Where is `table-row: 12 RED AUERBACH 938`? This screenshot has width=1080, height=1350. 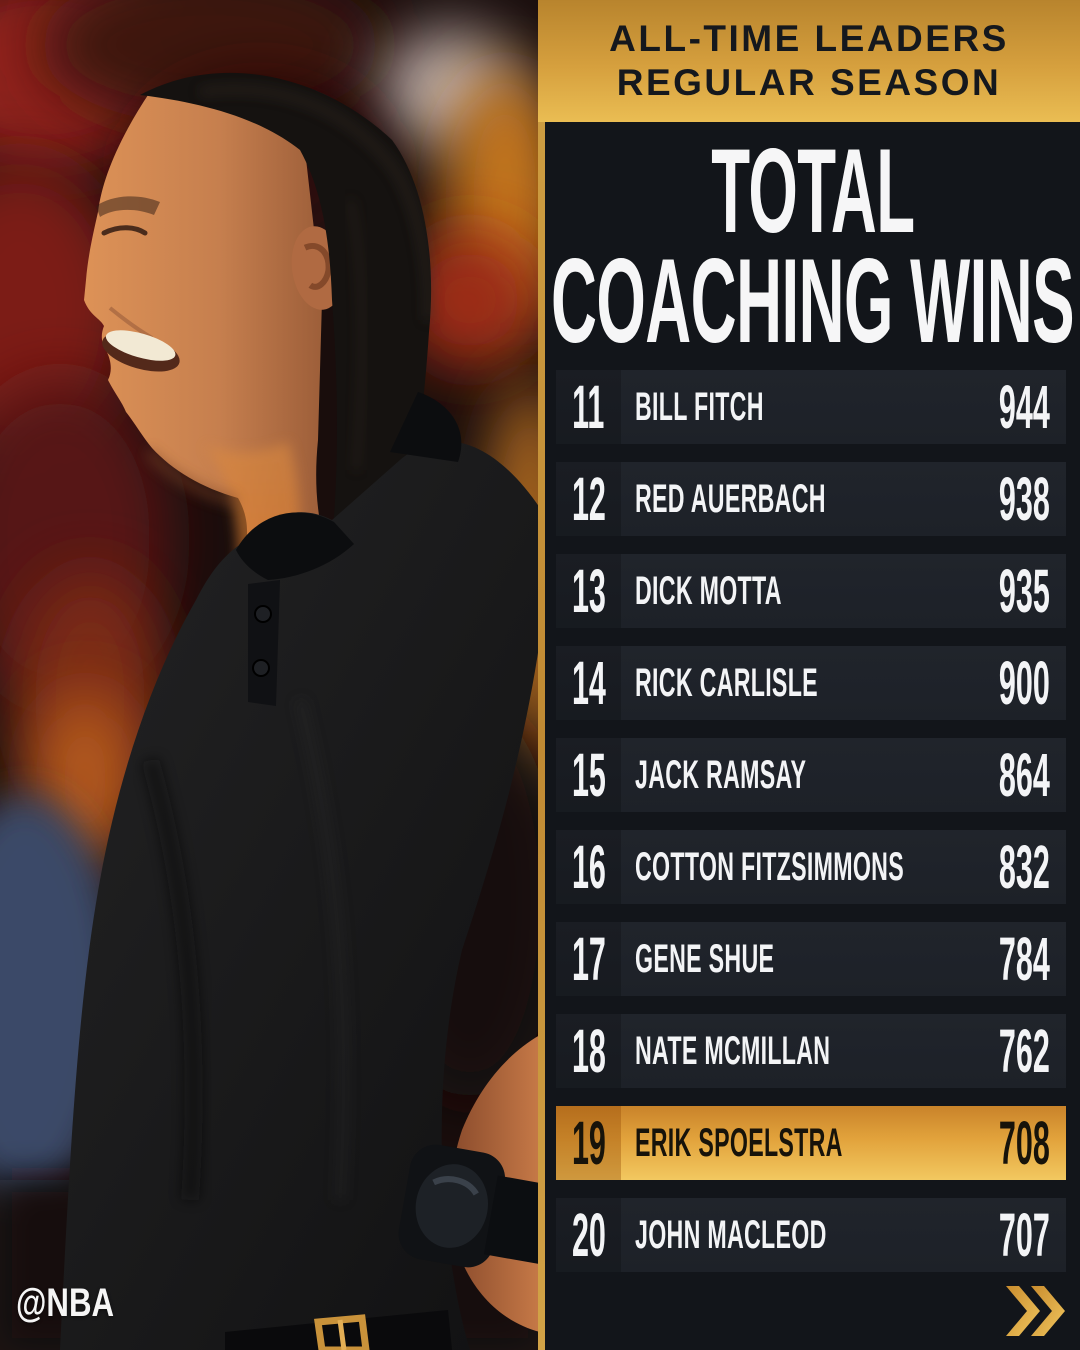
table-row: 12 RED AUERBACH 938 is located at coordinates (811, 499).